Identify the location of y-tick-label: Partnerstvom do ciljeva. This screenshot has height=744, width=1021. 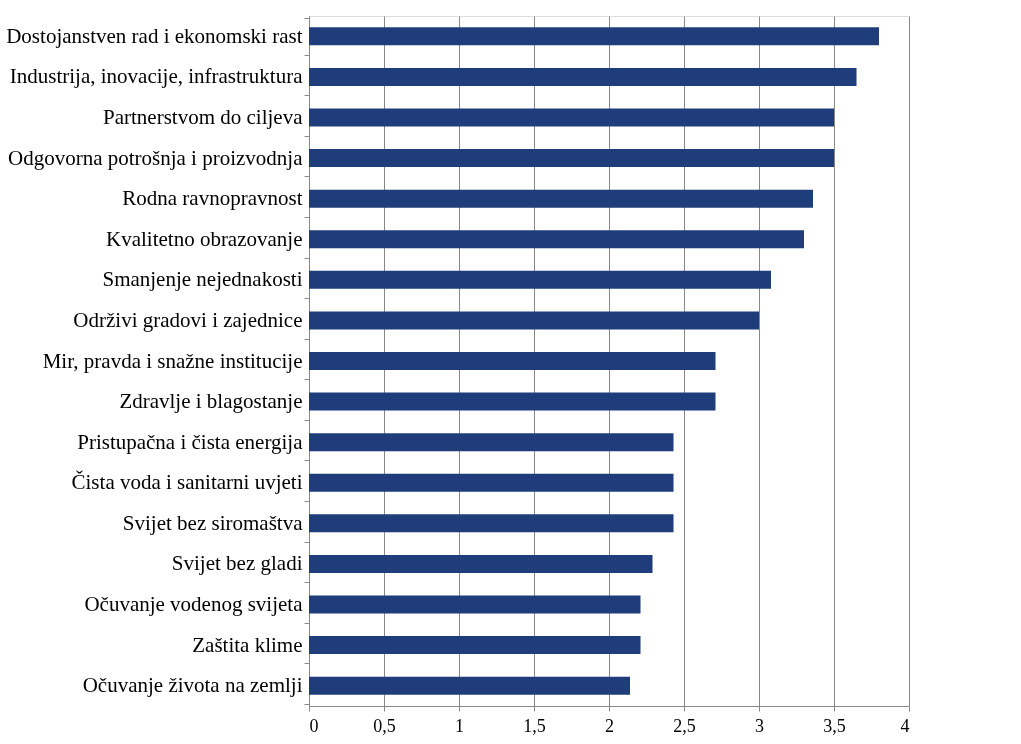
(203, 116).